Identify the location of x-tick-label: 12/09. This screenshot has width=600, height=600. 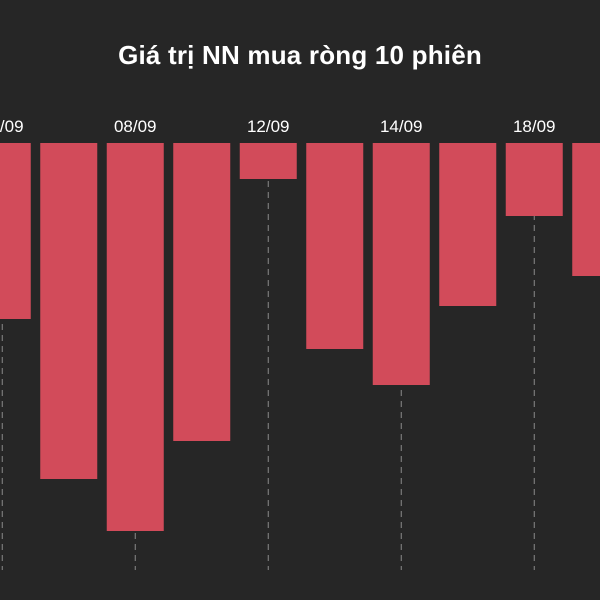
(268, 126).